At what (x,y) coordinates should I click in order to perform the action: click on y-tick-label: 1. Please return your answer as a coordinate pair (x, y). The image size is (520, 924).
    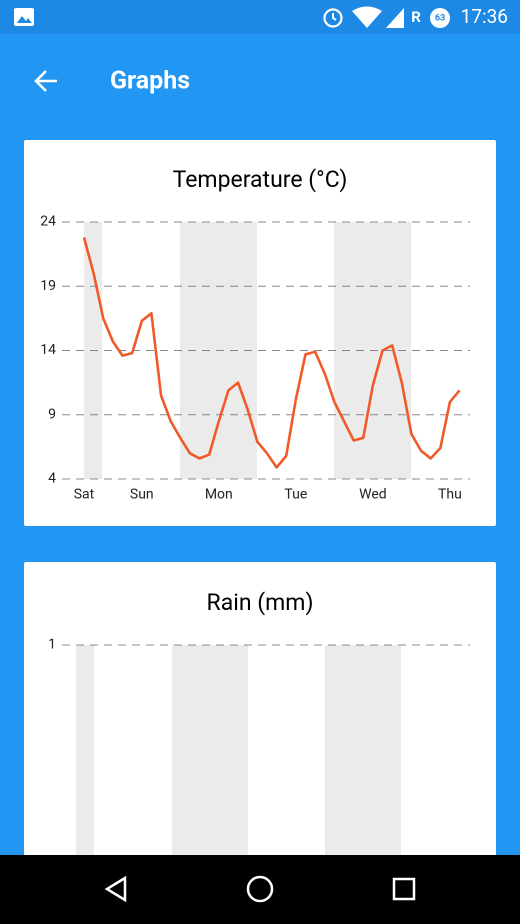
    Looking at the image, I should click on (52, 645).